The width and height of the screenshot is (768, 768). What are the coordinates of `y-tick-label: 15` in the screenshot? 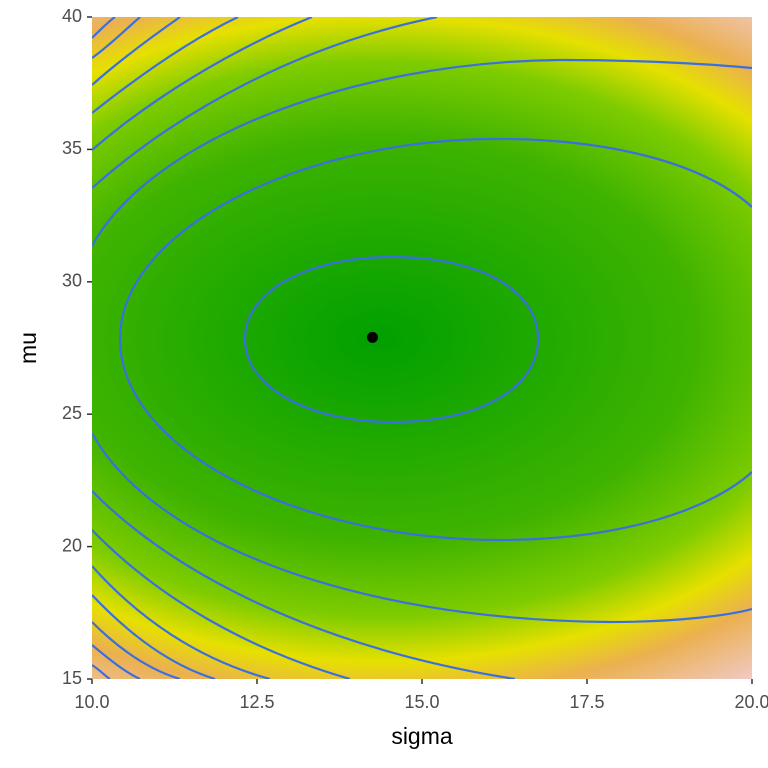 It's located at (72, 678).